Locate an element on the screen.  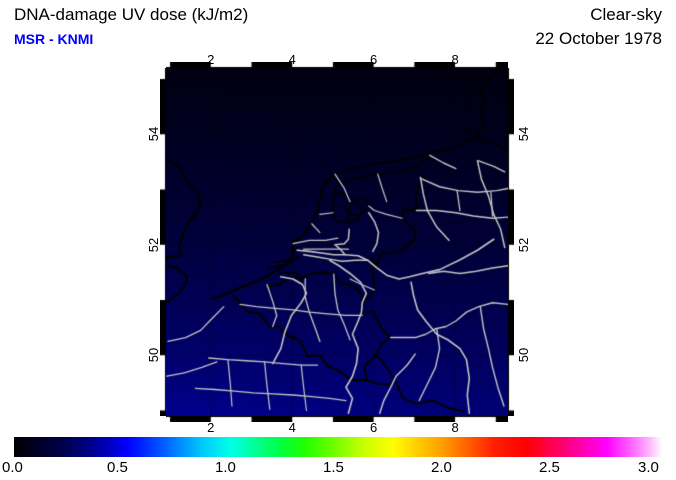
lat-tick-right-54: 54 is located at coordinates (523, 134).